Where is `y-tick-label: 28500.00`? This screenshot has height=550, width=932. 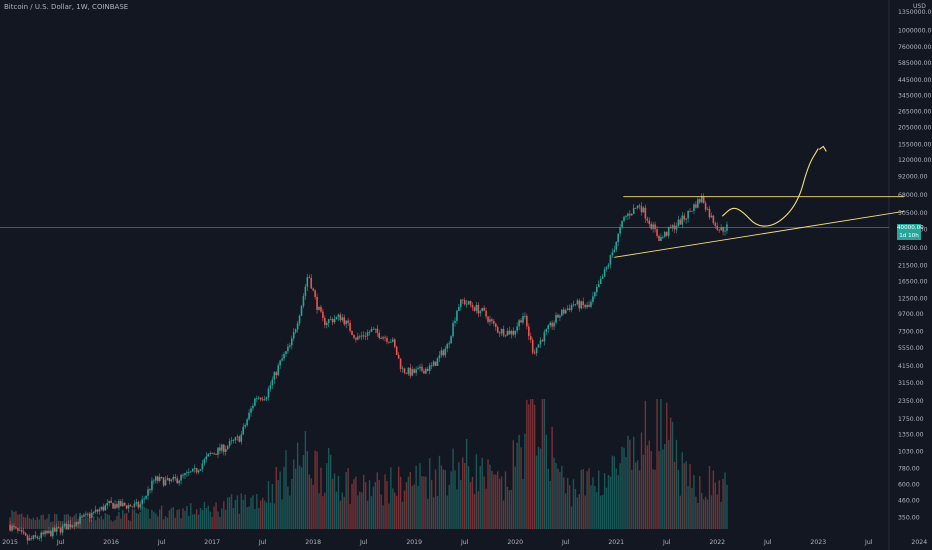
y-tick-label: 28500.00 is located at coordinates (913, 248).